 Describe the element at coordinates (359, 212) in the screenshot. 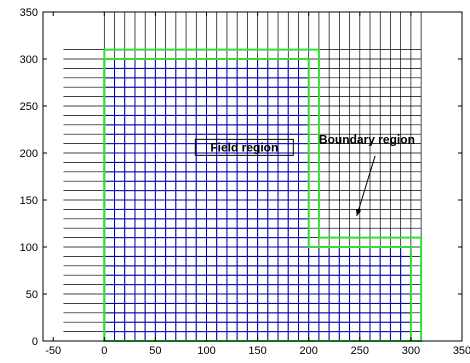

I see `boundary-arrow-head` at that location.